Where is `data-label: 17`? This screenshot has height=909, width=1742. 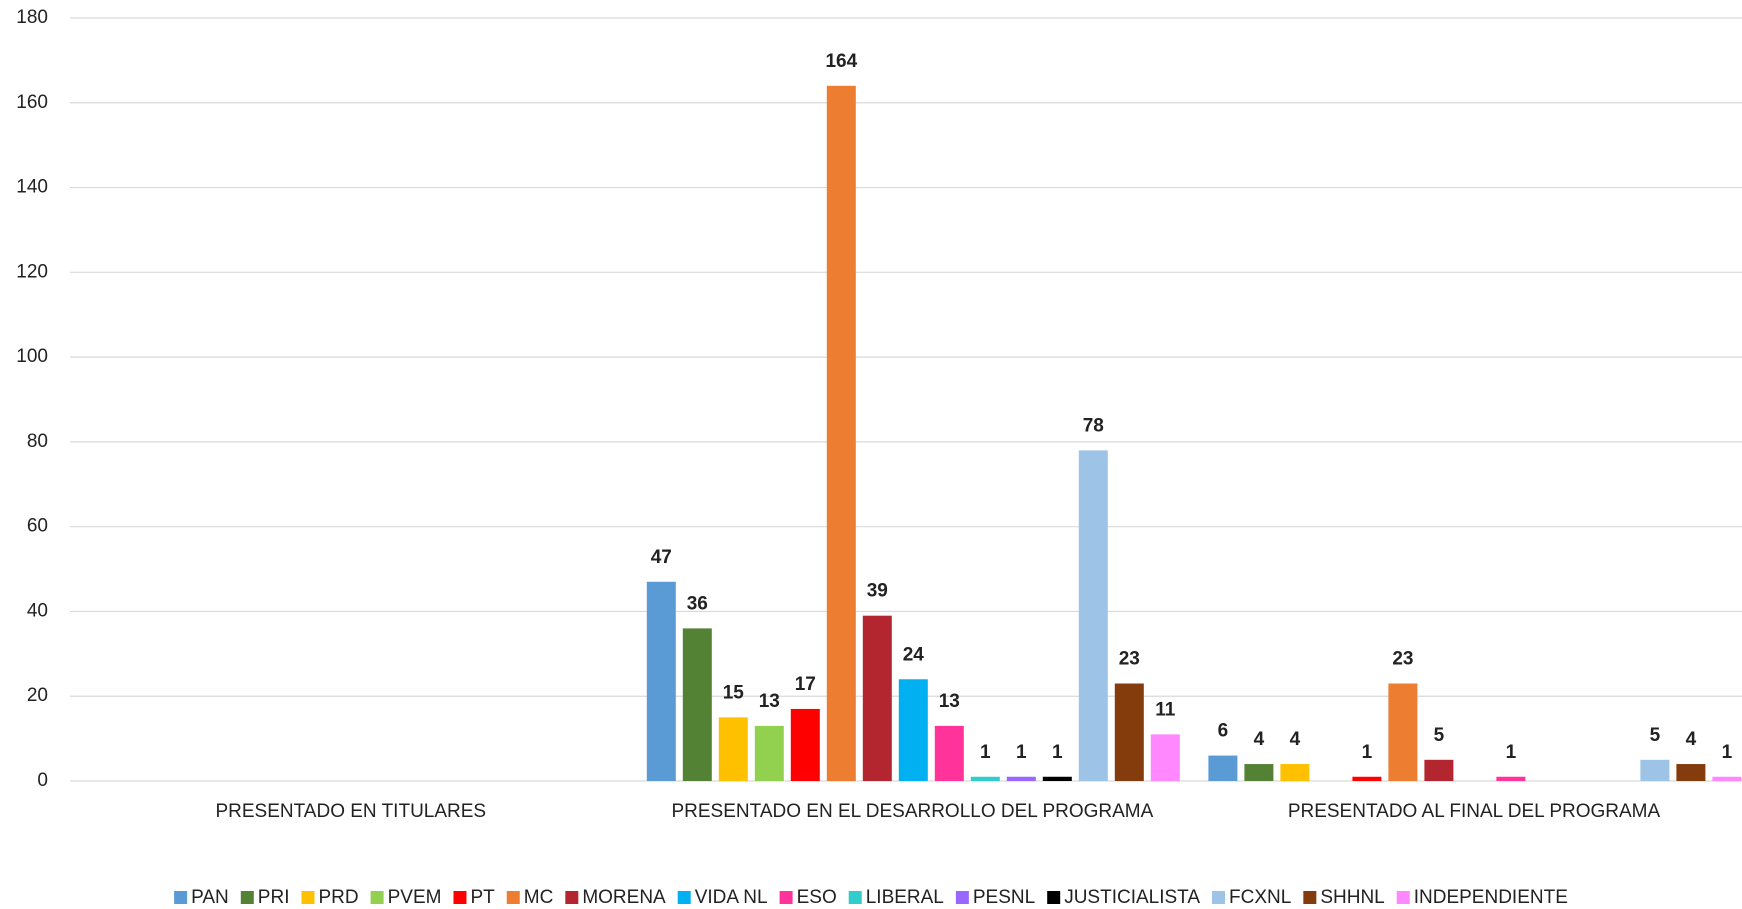 data-label: 17 is located at coordinates (805, 684).